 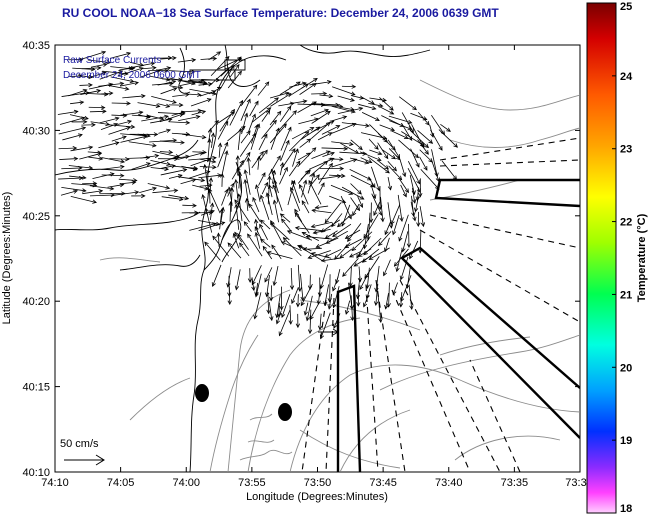 What do you see at coordinates (642, 257) in the screenshot?
I see `colorbar-label: Temperature (°C)` at bounding box center [642, 257].